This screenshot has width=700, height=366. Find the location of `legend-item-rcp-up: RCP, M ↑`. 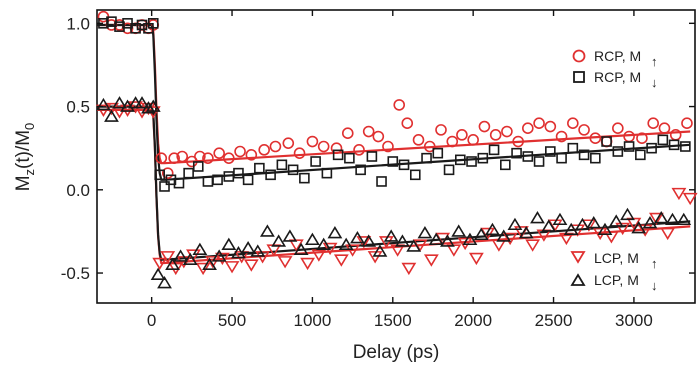

legend-item-rcp-up: RCP, M ↑ is located at coordinates (615, 58).